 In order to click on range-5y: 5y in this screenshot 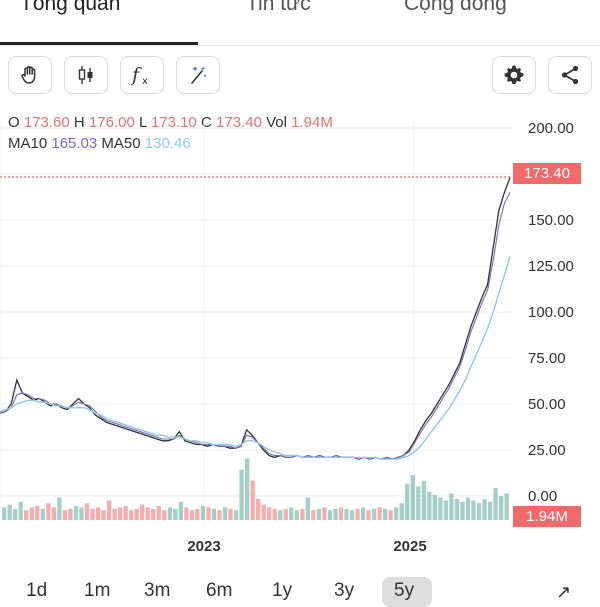, I will do `click(404, 590)`.